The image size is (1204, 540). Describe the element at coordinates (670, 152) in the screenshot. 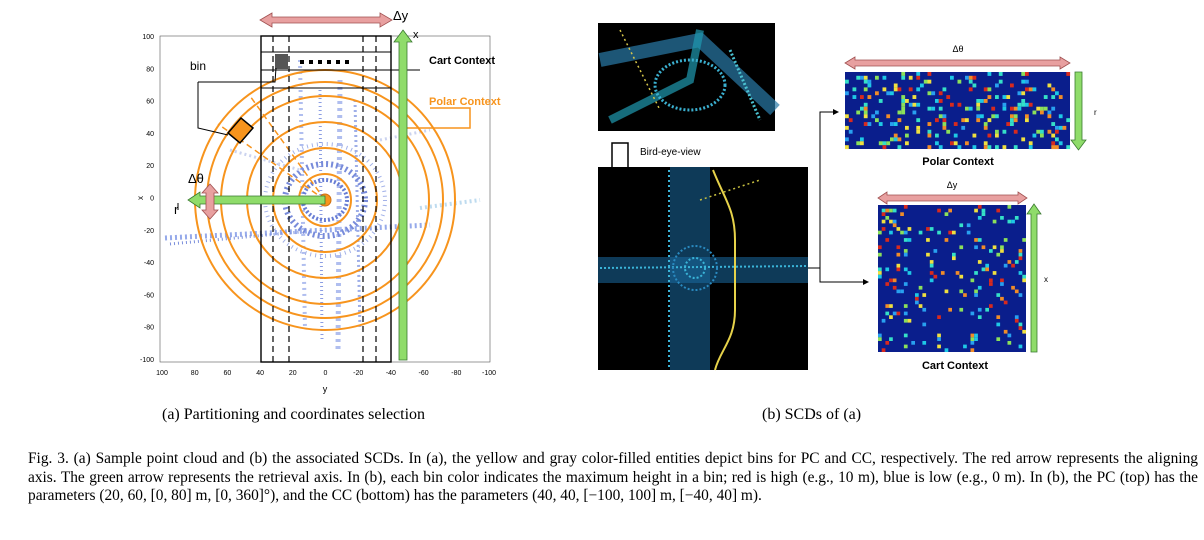

I see `bev-label: Bird-eye-view` at that location.